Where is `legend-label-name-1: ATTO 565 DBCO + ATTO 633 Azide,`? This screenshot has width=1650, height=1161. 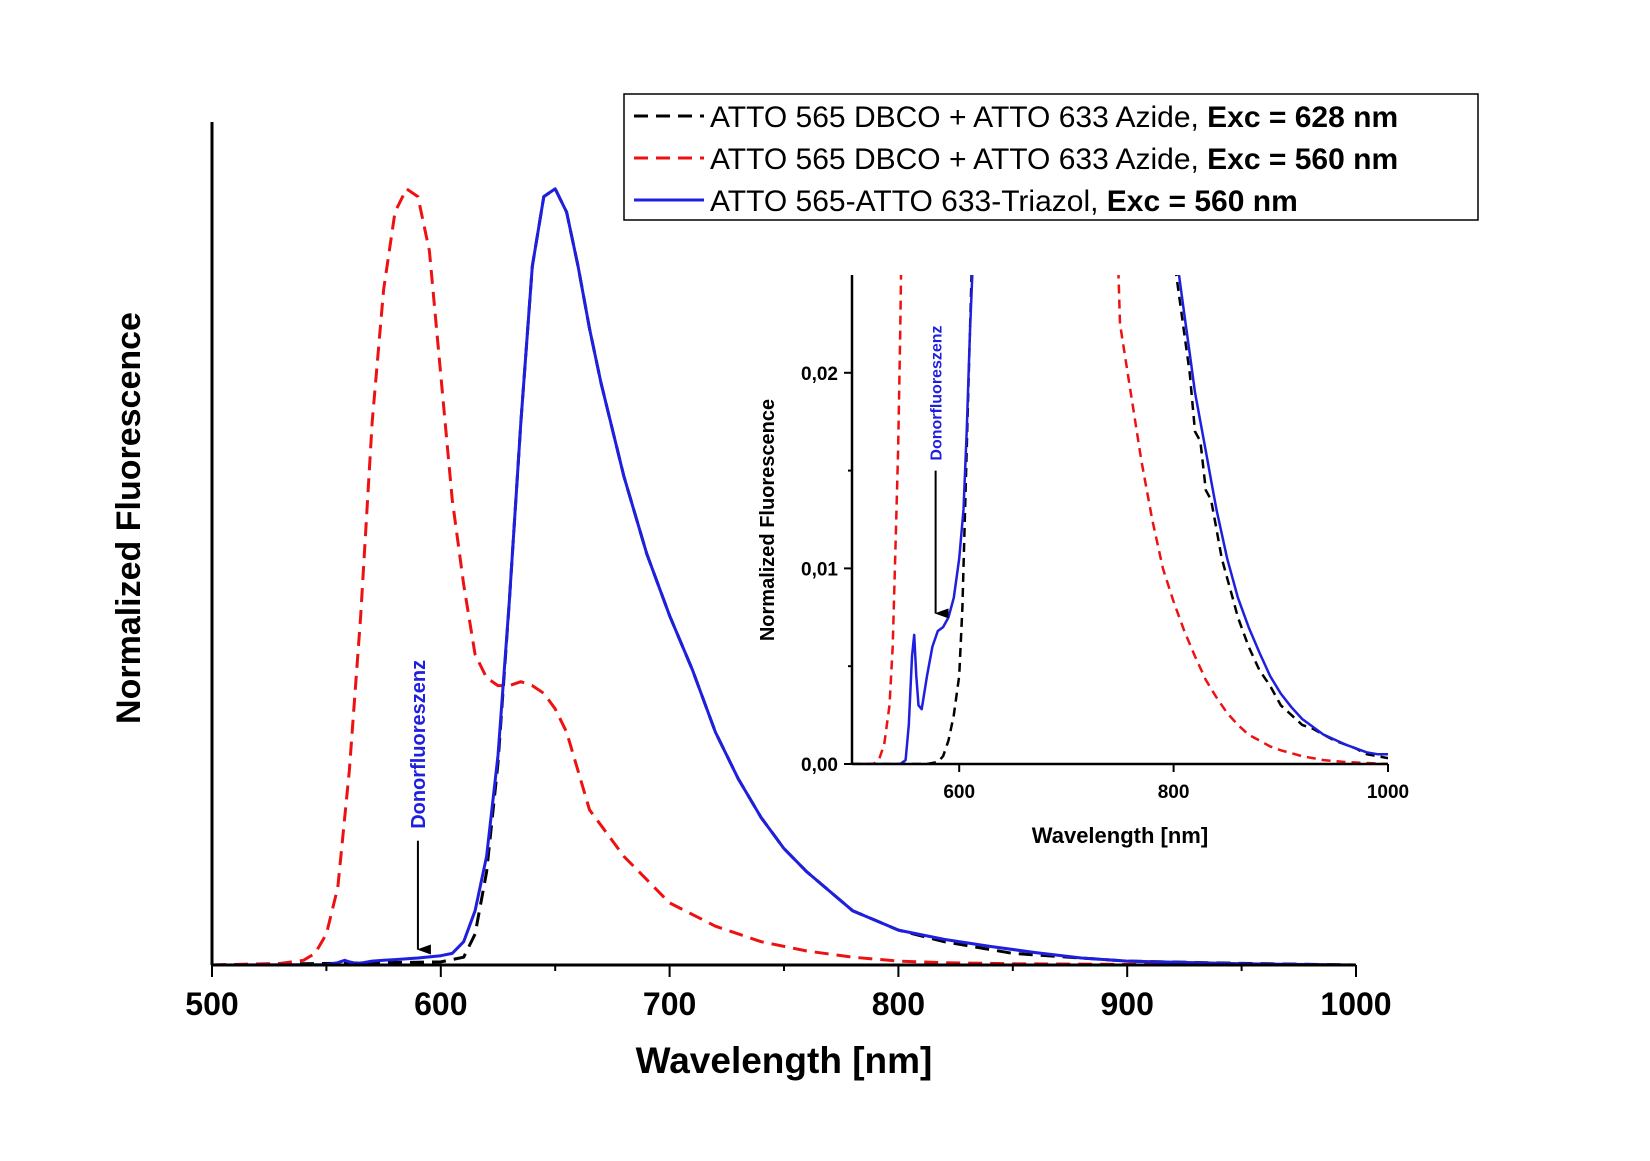
legend-label-name-1: ATTO 565 DBCO + ATTO 633 Azide, is located at coordinates (958, 159).